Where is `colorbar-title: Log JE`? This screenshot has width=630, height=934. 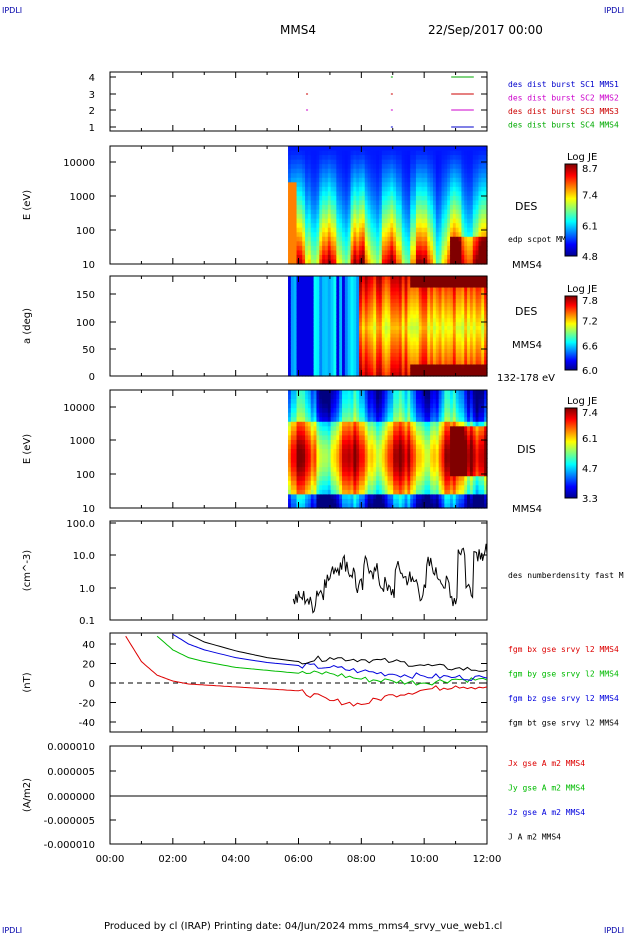 colorbar-title: Log JE is located at coordinates (582, 157).